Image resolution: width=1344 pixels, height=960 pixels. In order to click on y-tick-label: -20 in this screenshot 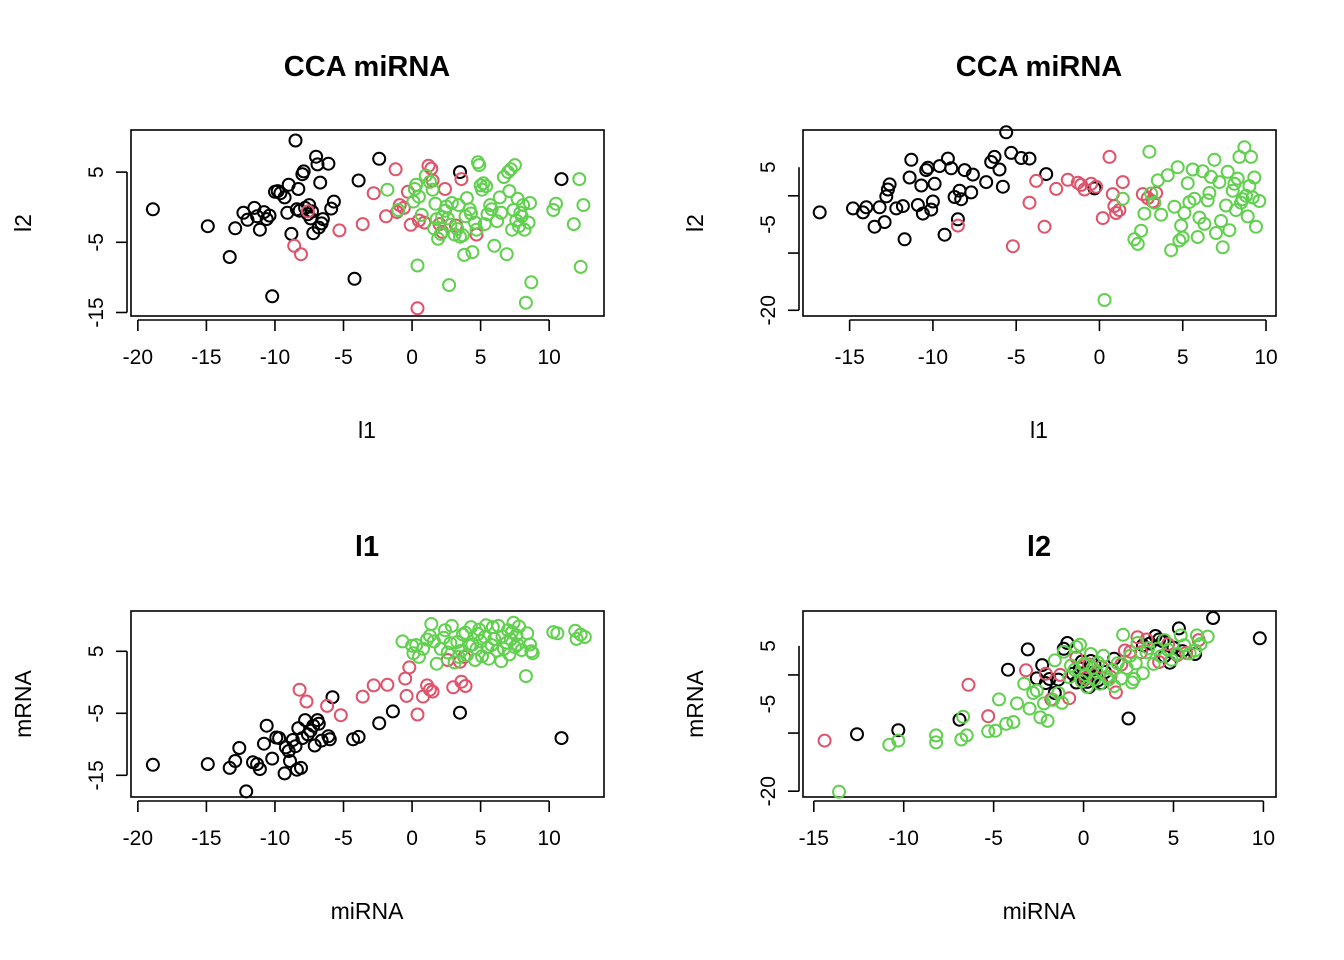, I will do `click(768, 310)`.